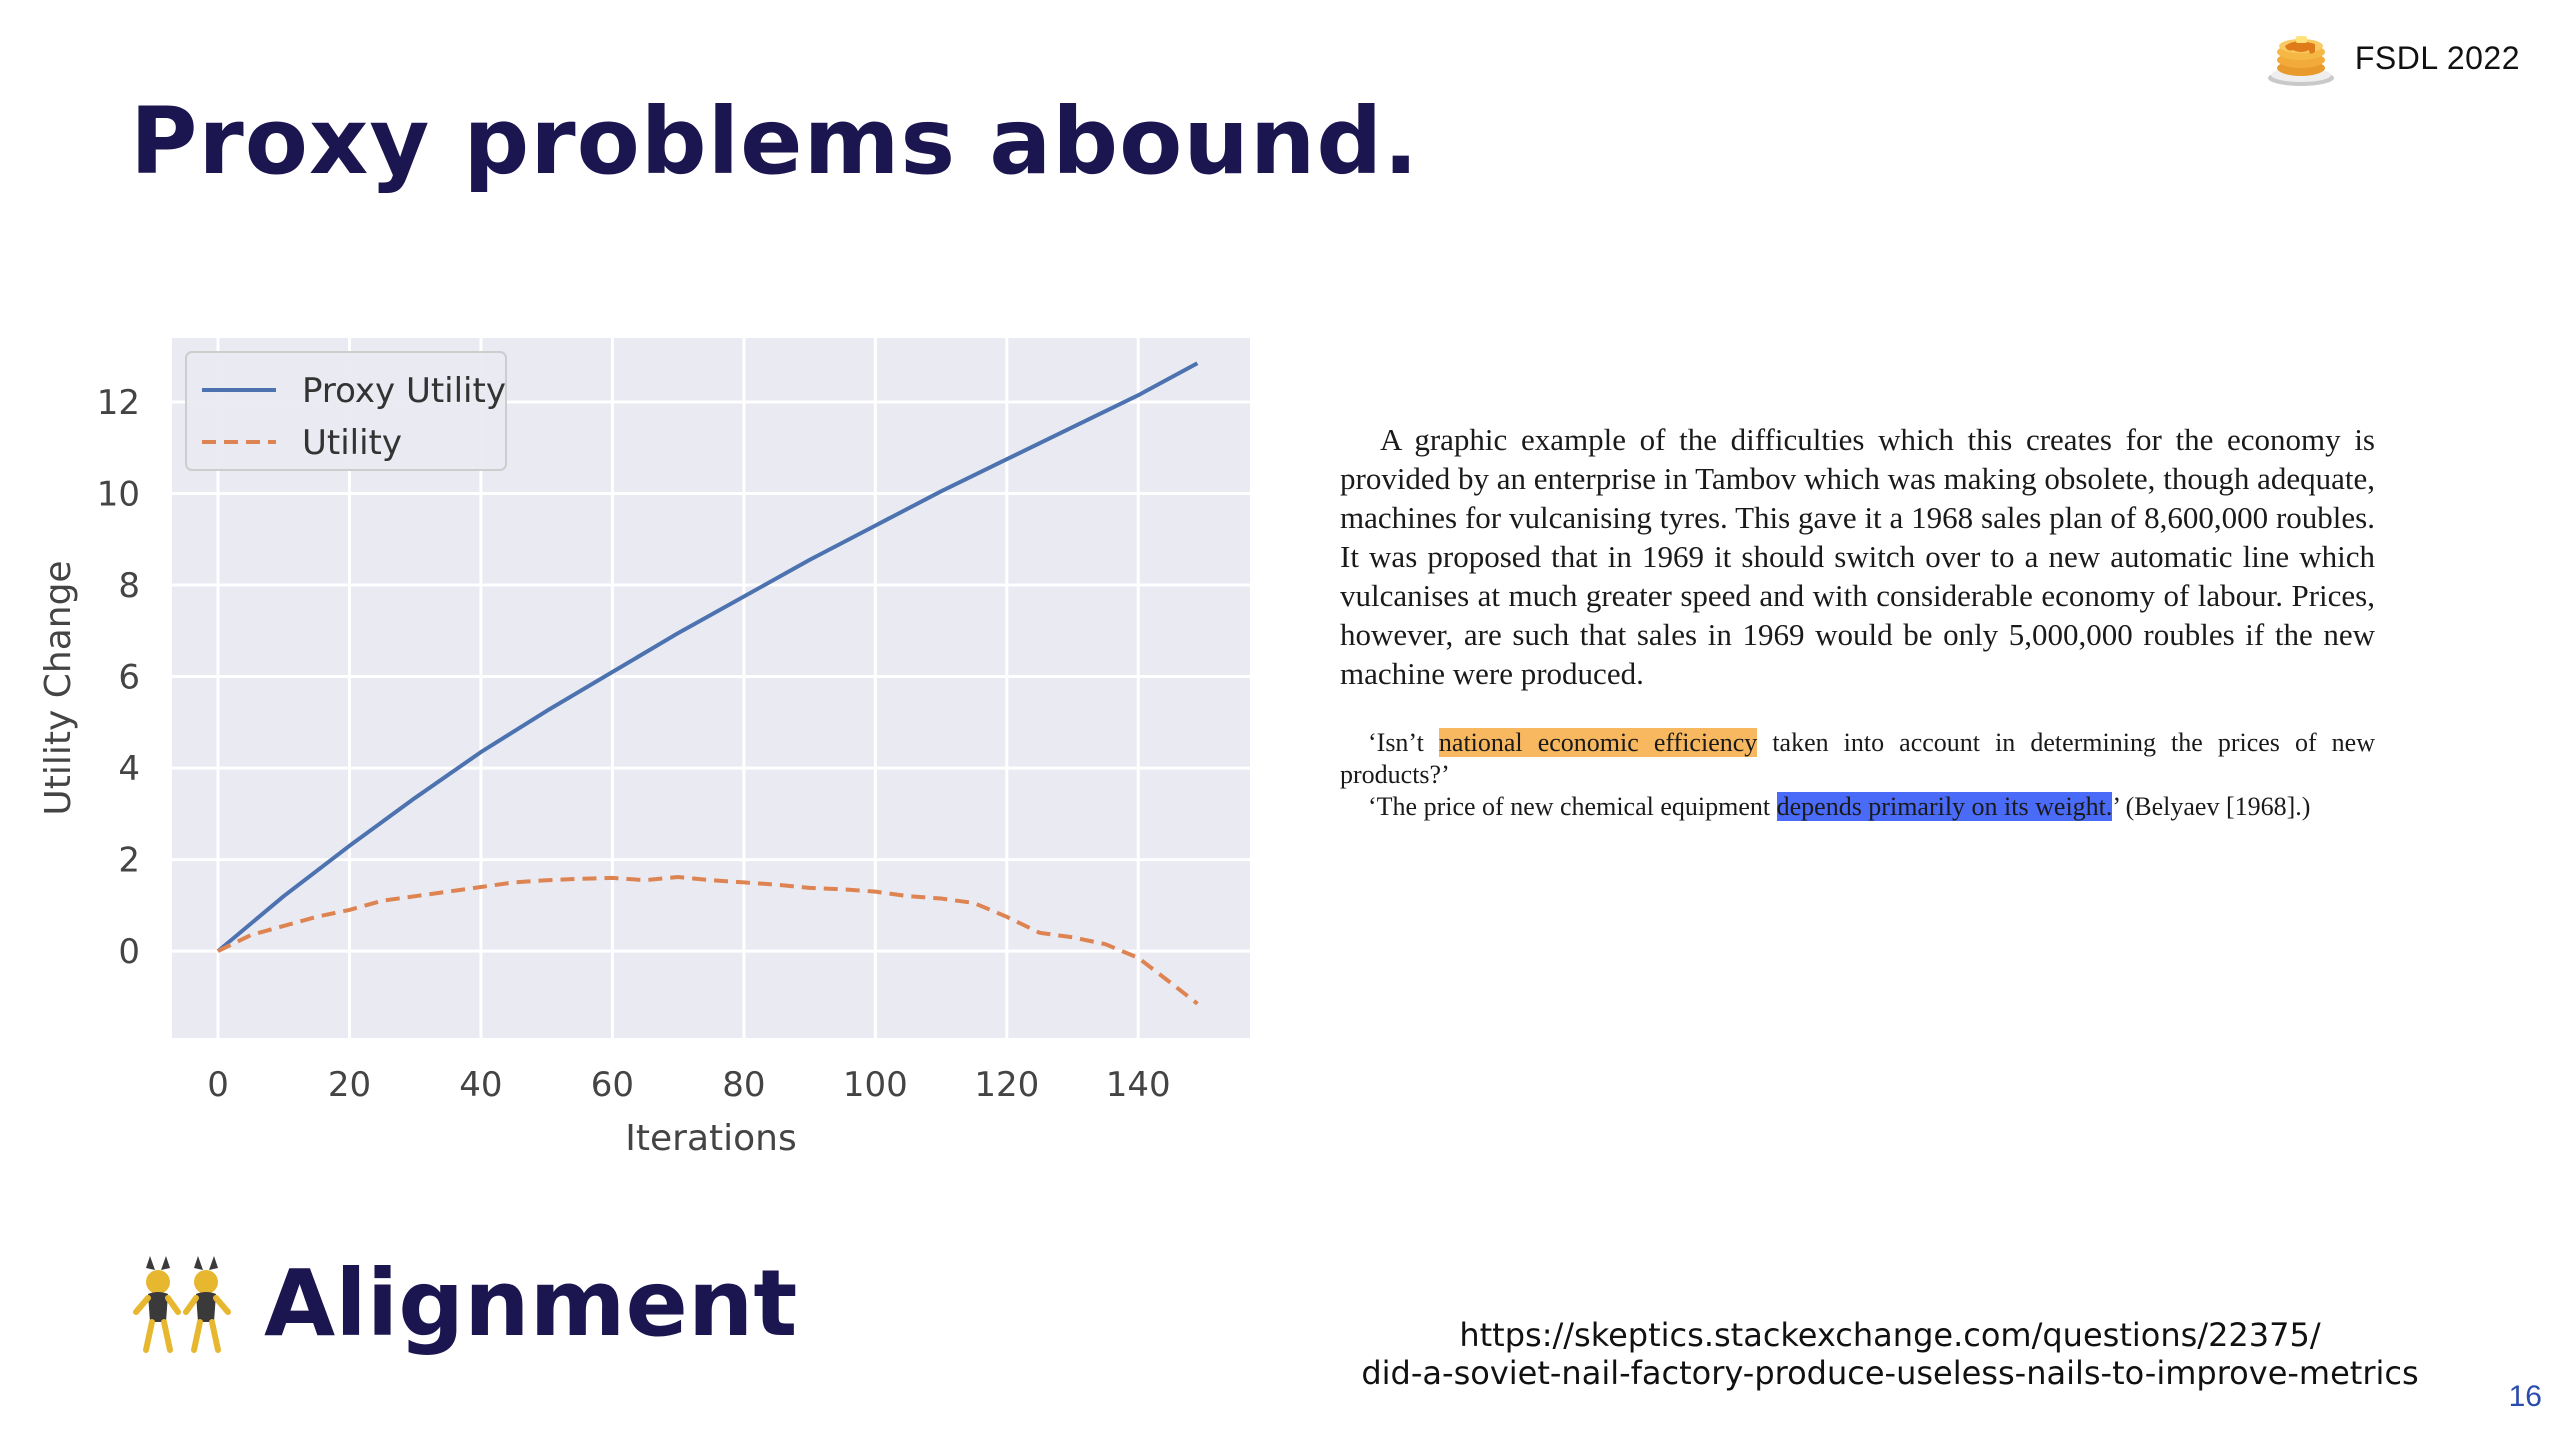  Describe the element at coordinates (129, 769) in the screenshot. I see `y-tick-label: 4` at that location.